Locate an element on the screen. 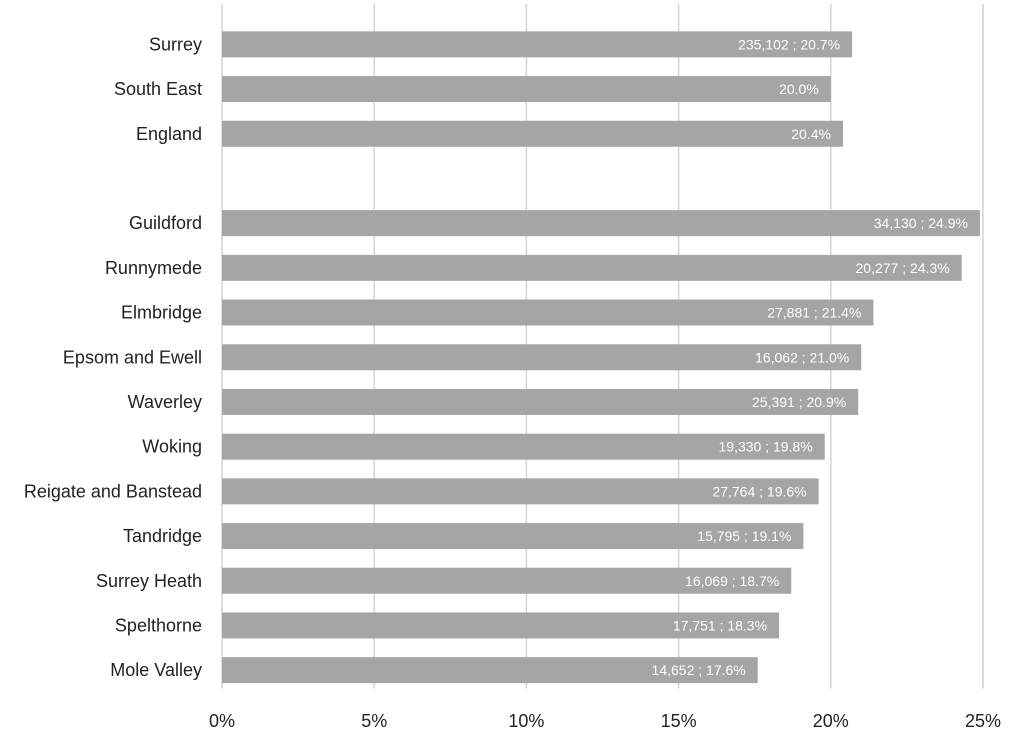 The height and width of the screenshot is (742, 1024). data-label: 16,069 ; 18.7% is located at coordinates (732, 581).